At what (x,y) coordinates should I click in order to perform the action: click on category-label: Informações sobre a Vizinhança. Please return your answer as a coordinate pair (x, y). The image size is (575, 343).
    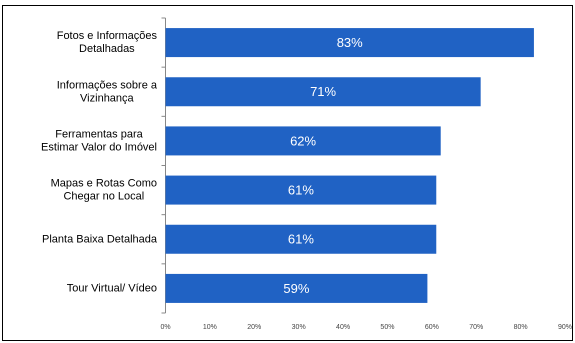
    Looking at the image, I should click on (107, 91).